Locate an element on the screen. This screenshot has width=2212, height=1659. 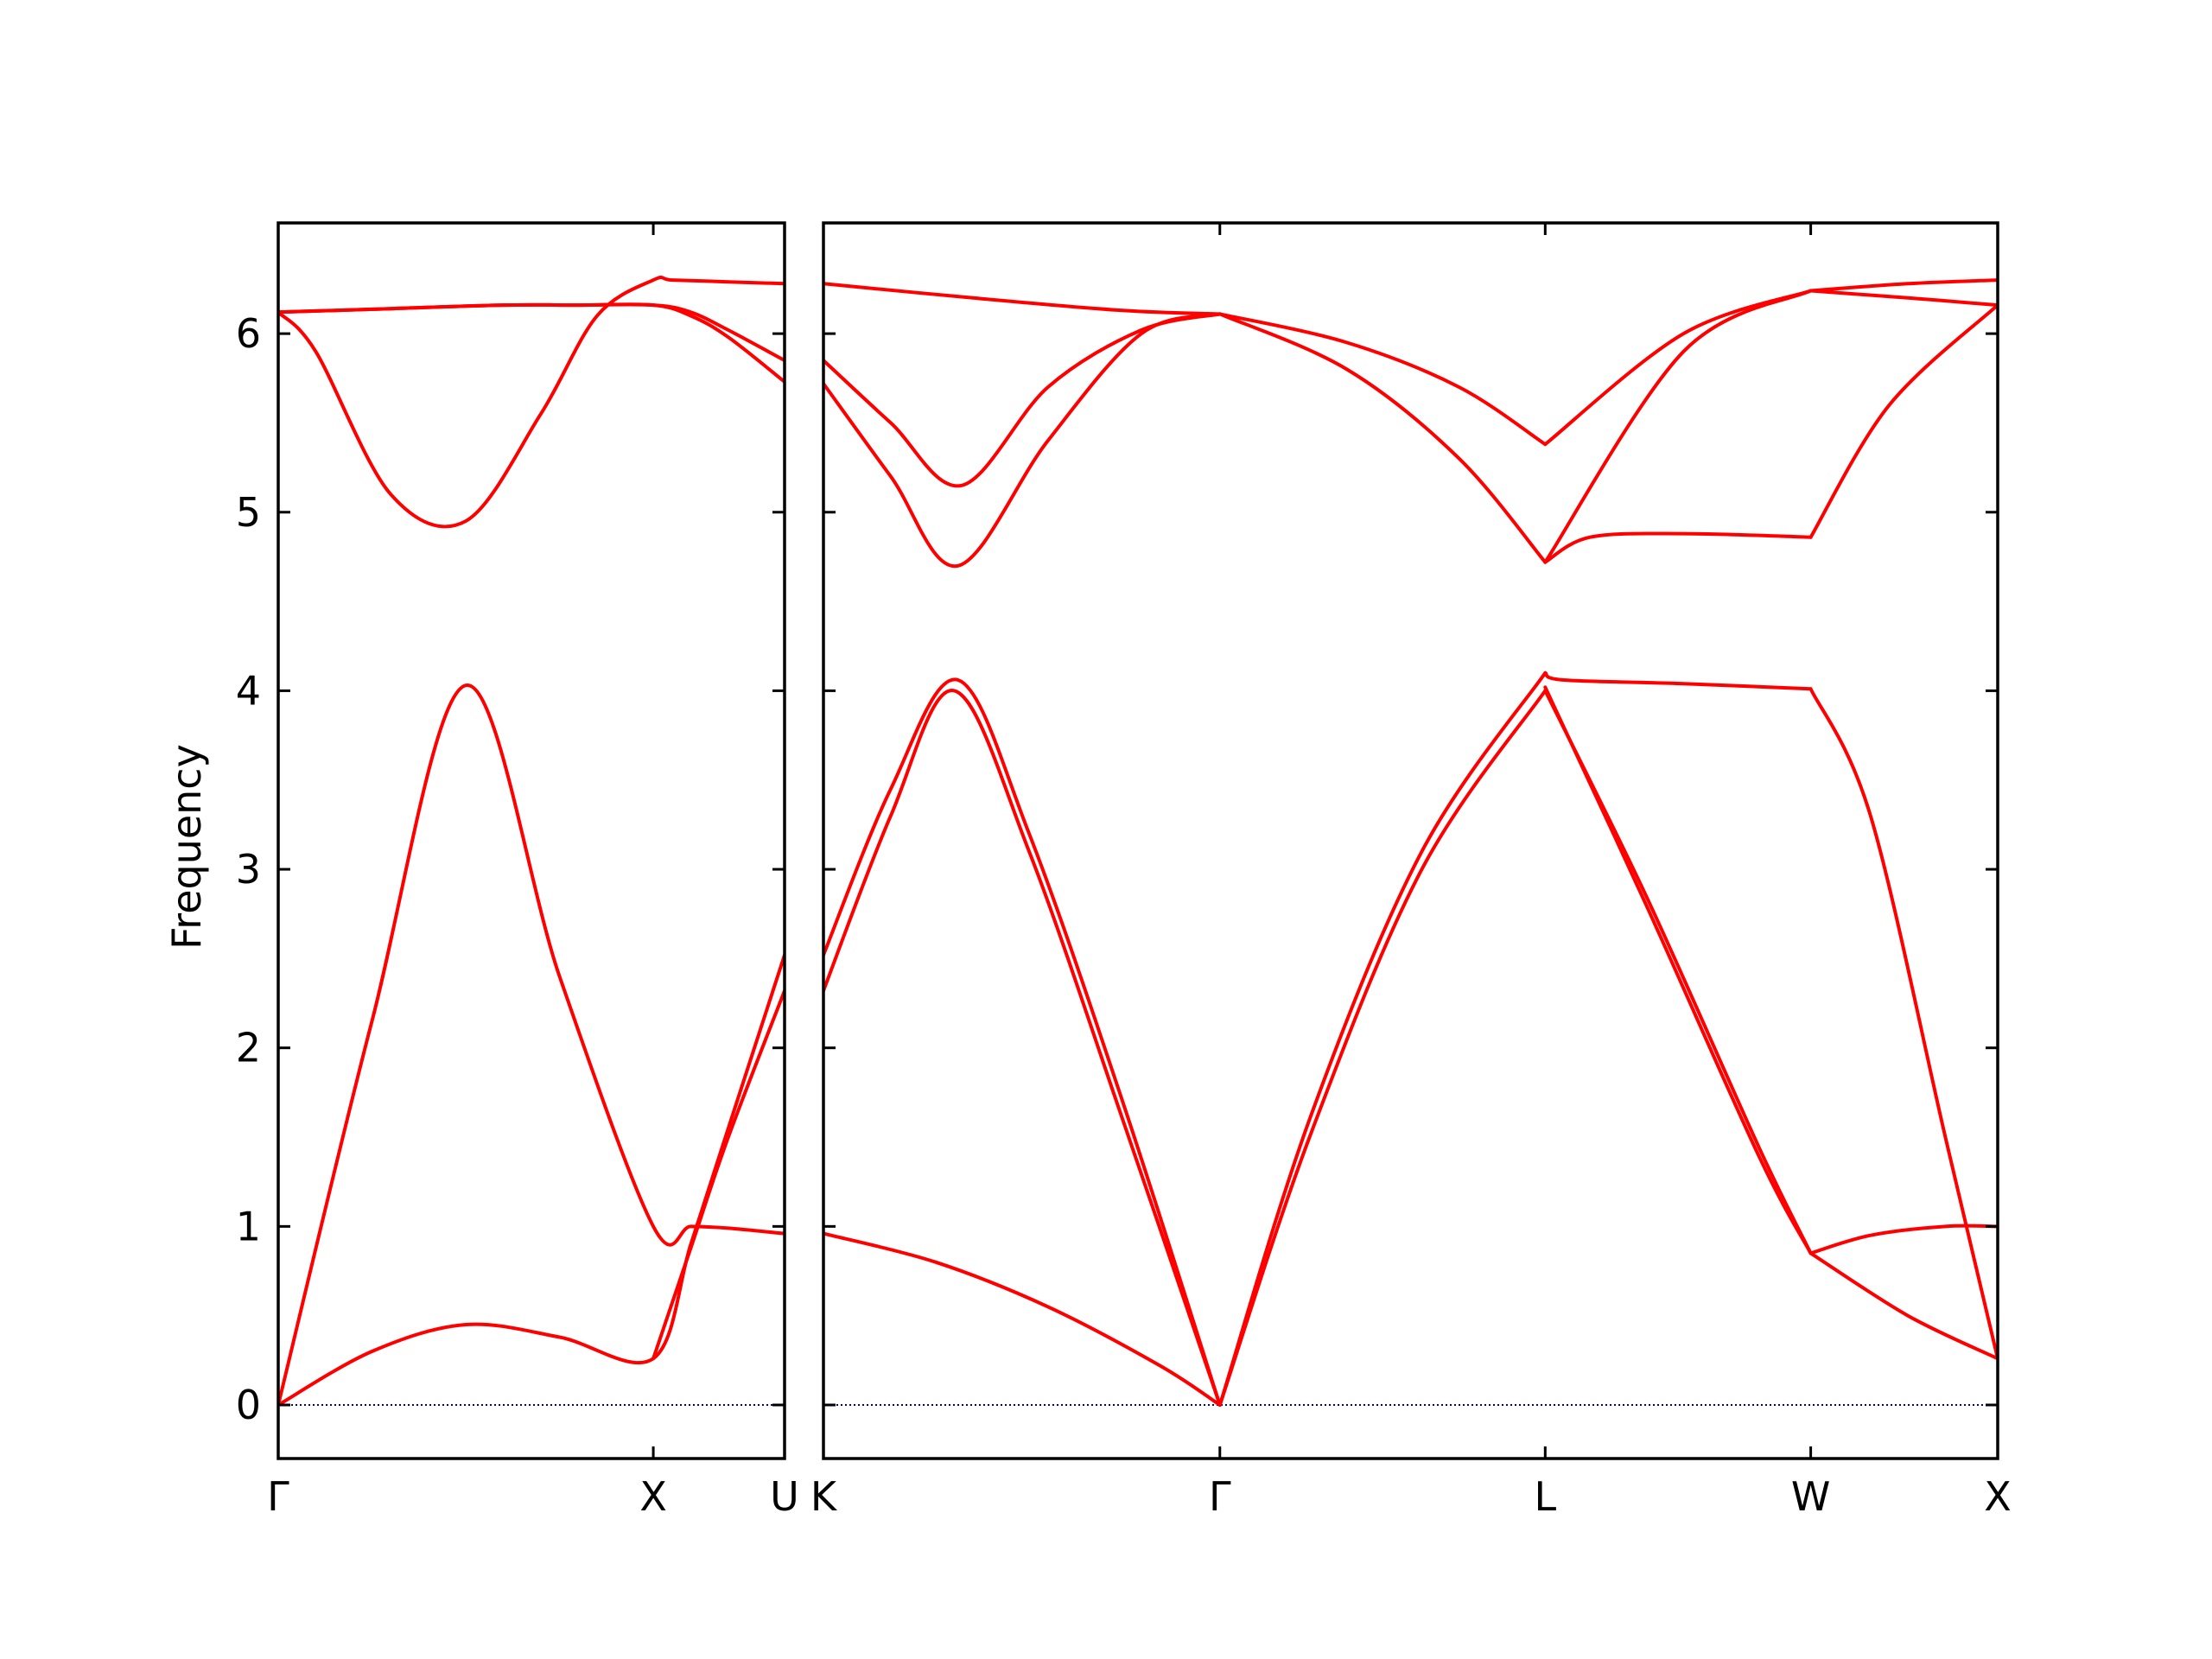
y-axis-label: Frequency is located at coordinates (186, 847).